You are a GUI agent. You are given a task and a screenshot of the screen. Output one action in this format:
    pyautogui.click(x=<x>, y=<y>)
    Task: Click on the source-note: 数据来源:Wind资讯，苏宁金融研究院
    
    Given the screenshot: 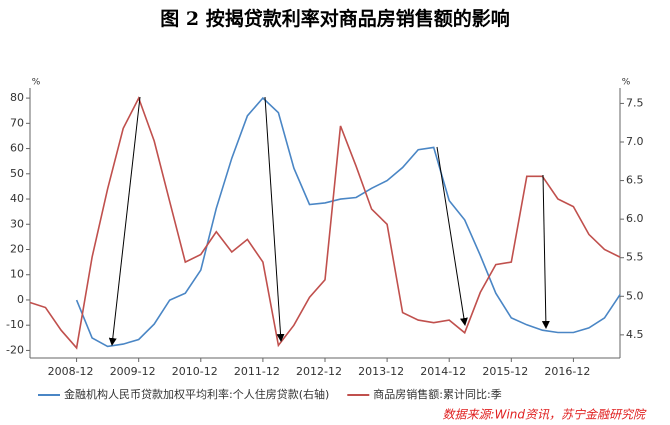 What is the action you would take?
    pyautogui.click(x=545, y=415)
    